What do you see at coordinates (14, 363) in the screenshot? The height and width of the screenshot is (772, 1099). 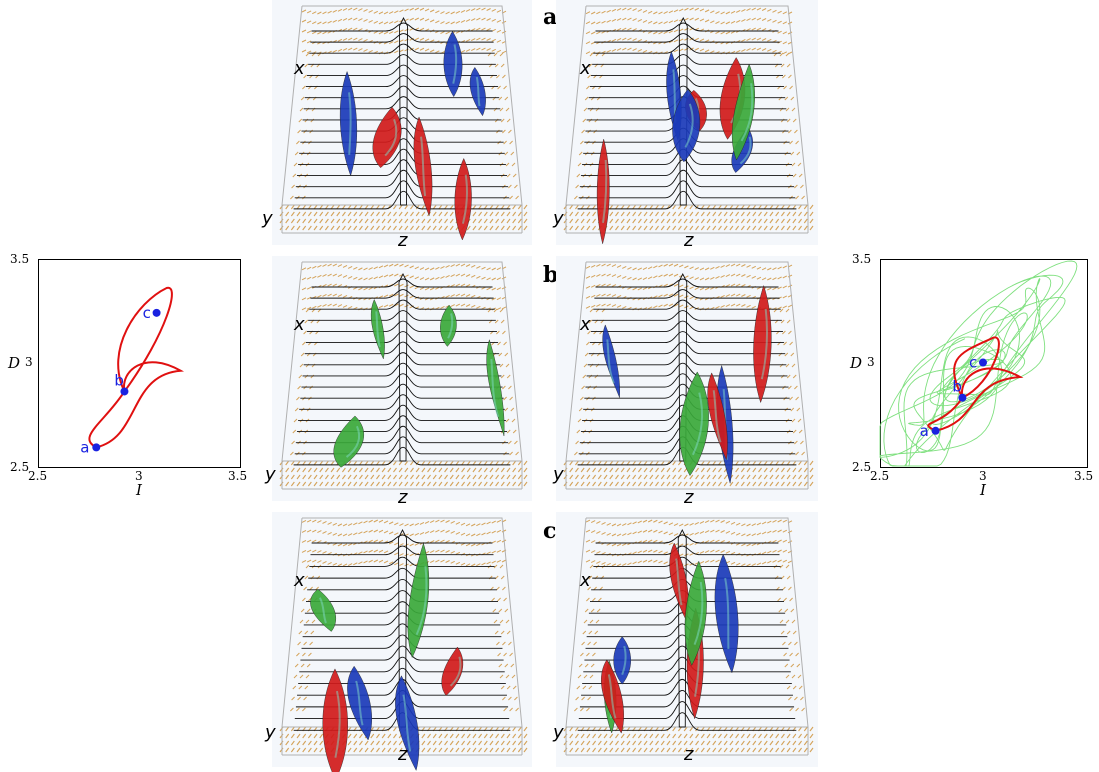 I see `left-ylabel: D` at bounding box center [14, 363].